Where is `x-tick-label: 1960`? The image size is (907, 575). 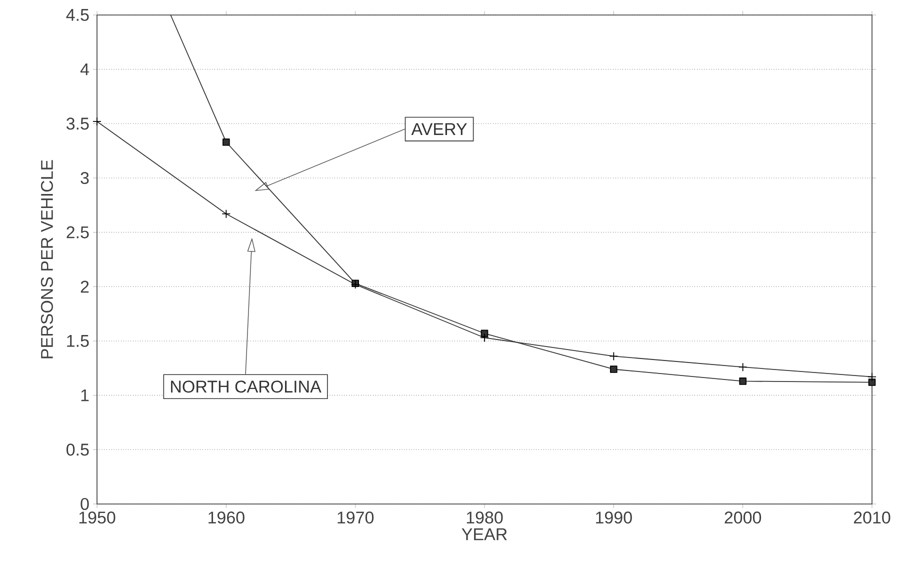 x-tick-label: 1960 is located at coordinates (226, 518).